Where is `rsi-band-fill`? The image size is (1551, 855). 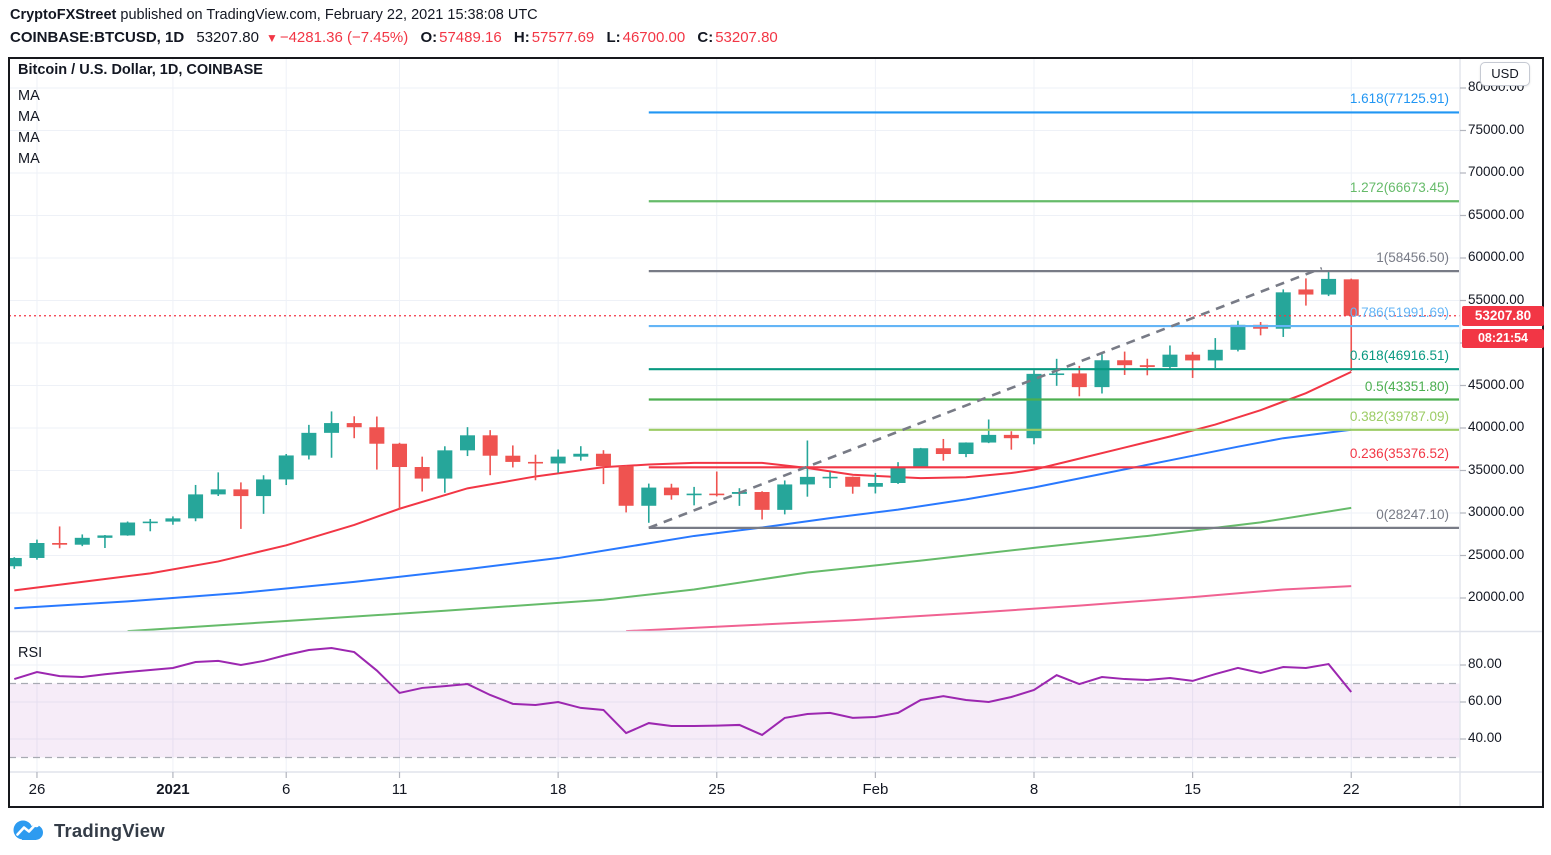 rsi-band-fill is located at coordinates (734, 720).